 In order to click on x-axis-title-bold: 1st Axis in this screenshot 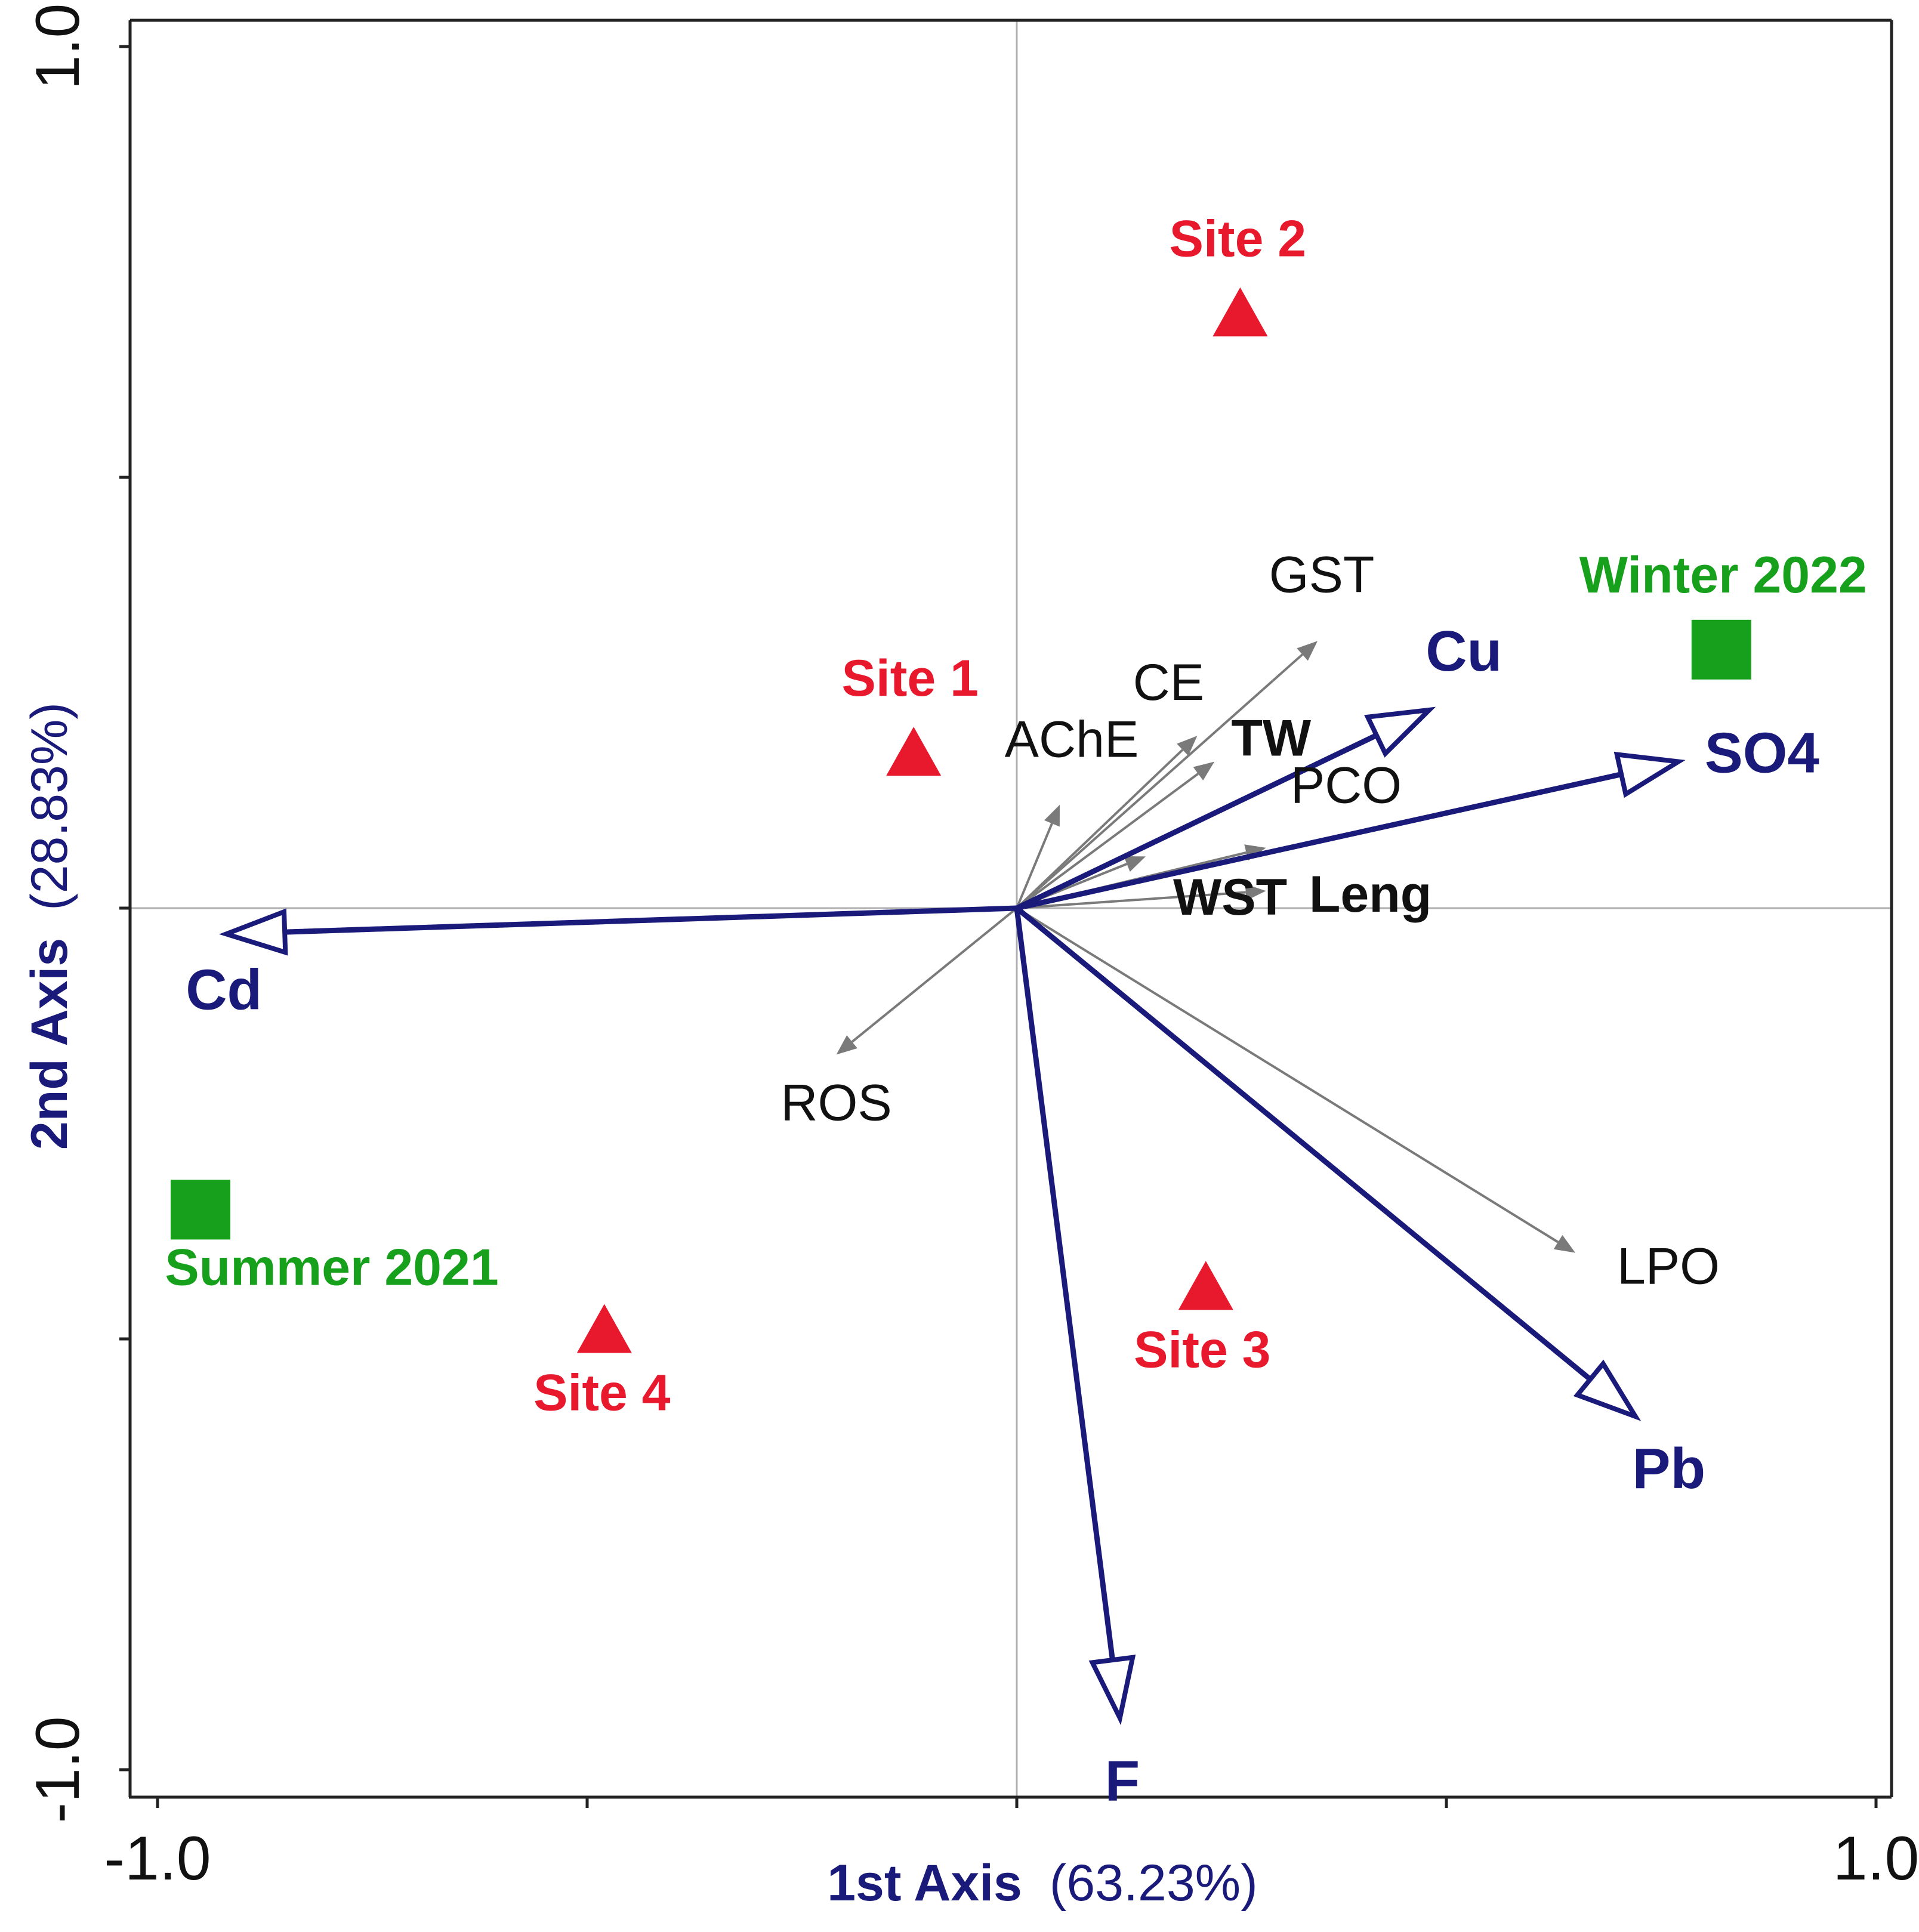, I will do `click(925, 1883)`.